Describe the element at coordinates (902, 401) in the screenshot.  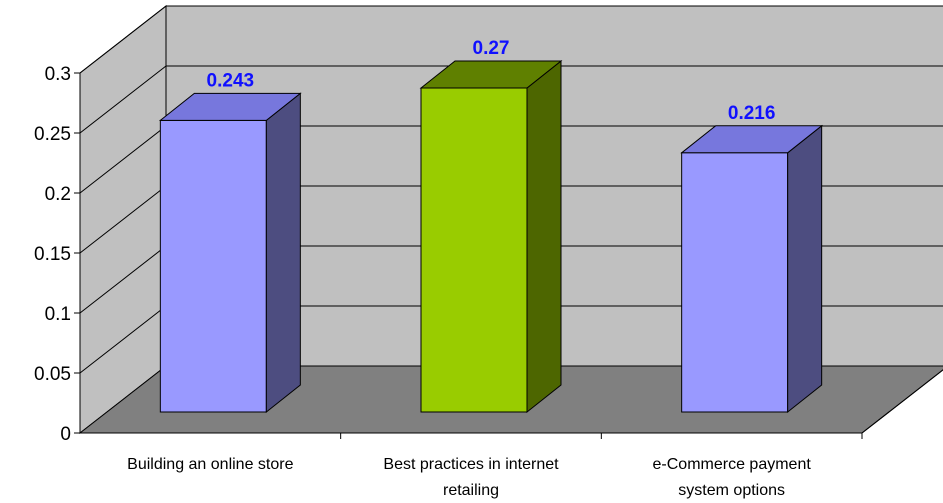
I see `x-axis-depth-line` at that location.